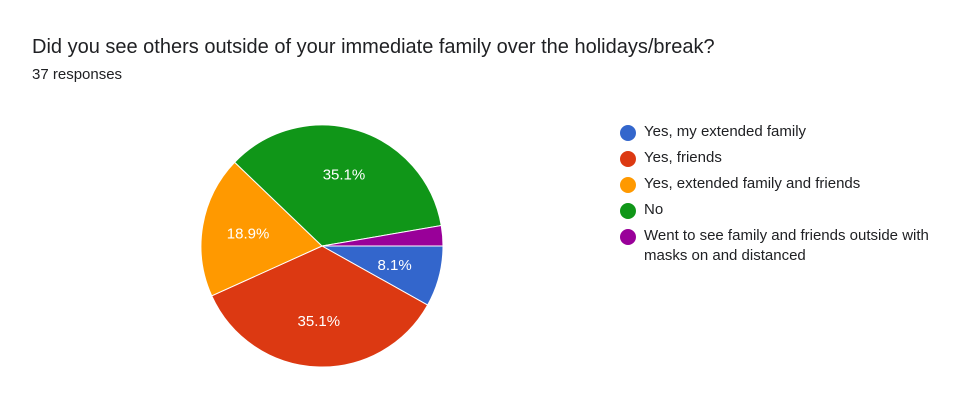 Image resolution: width=980 pixels, height=413 pixels. What do you see at coordinates (795, 210) in the screenshot?
I see `legend-item-4: No` at bounding box center [795, 210].